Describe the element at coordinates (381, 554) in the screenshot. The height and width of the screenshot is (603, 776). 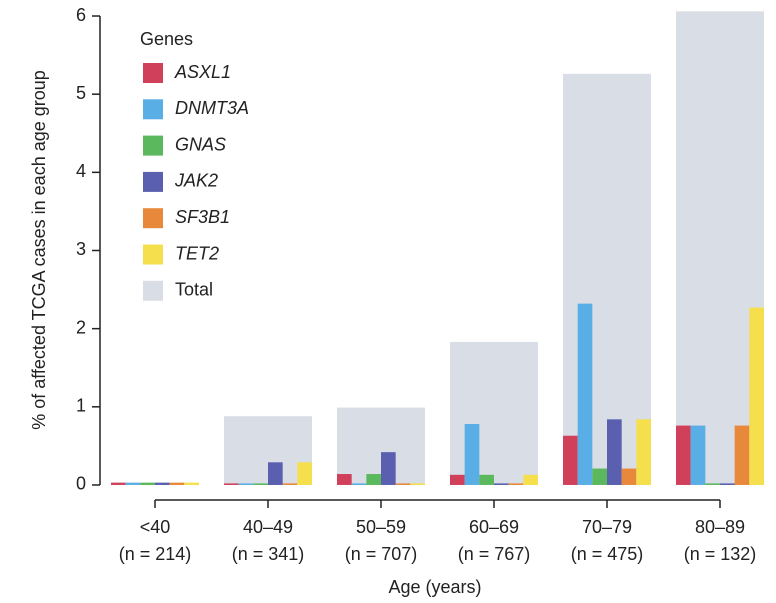
I see `x-tick-sublabel: (n = 707)` at that location.